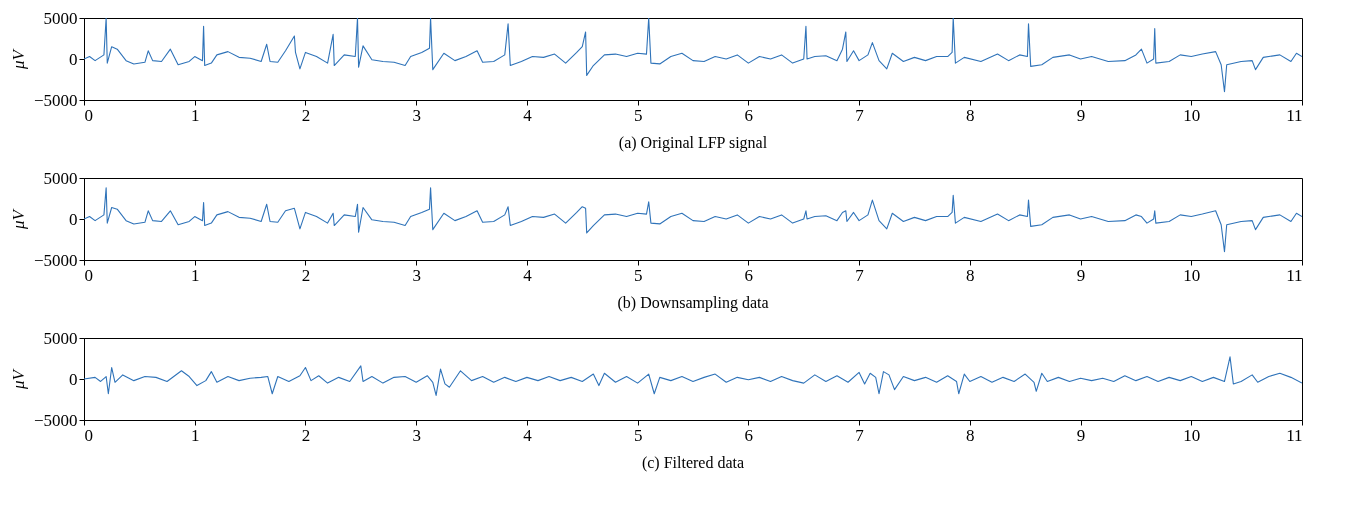  Describe the element at coordinates (693, 143) in the screenshot. I see `text: (a) Original LFP signal` at that location.